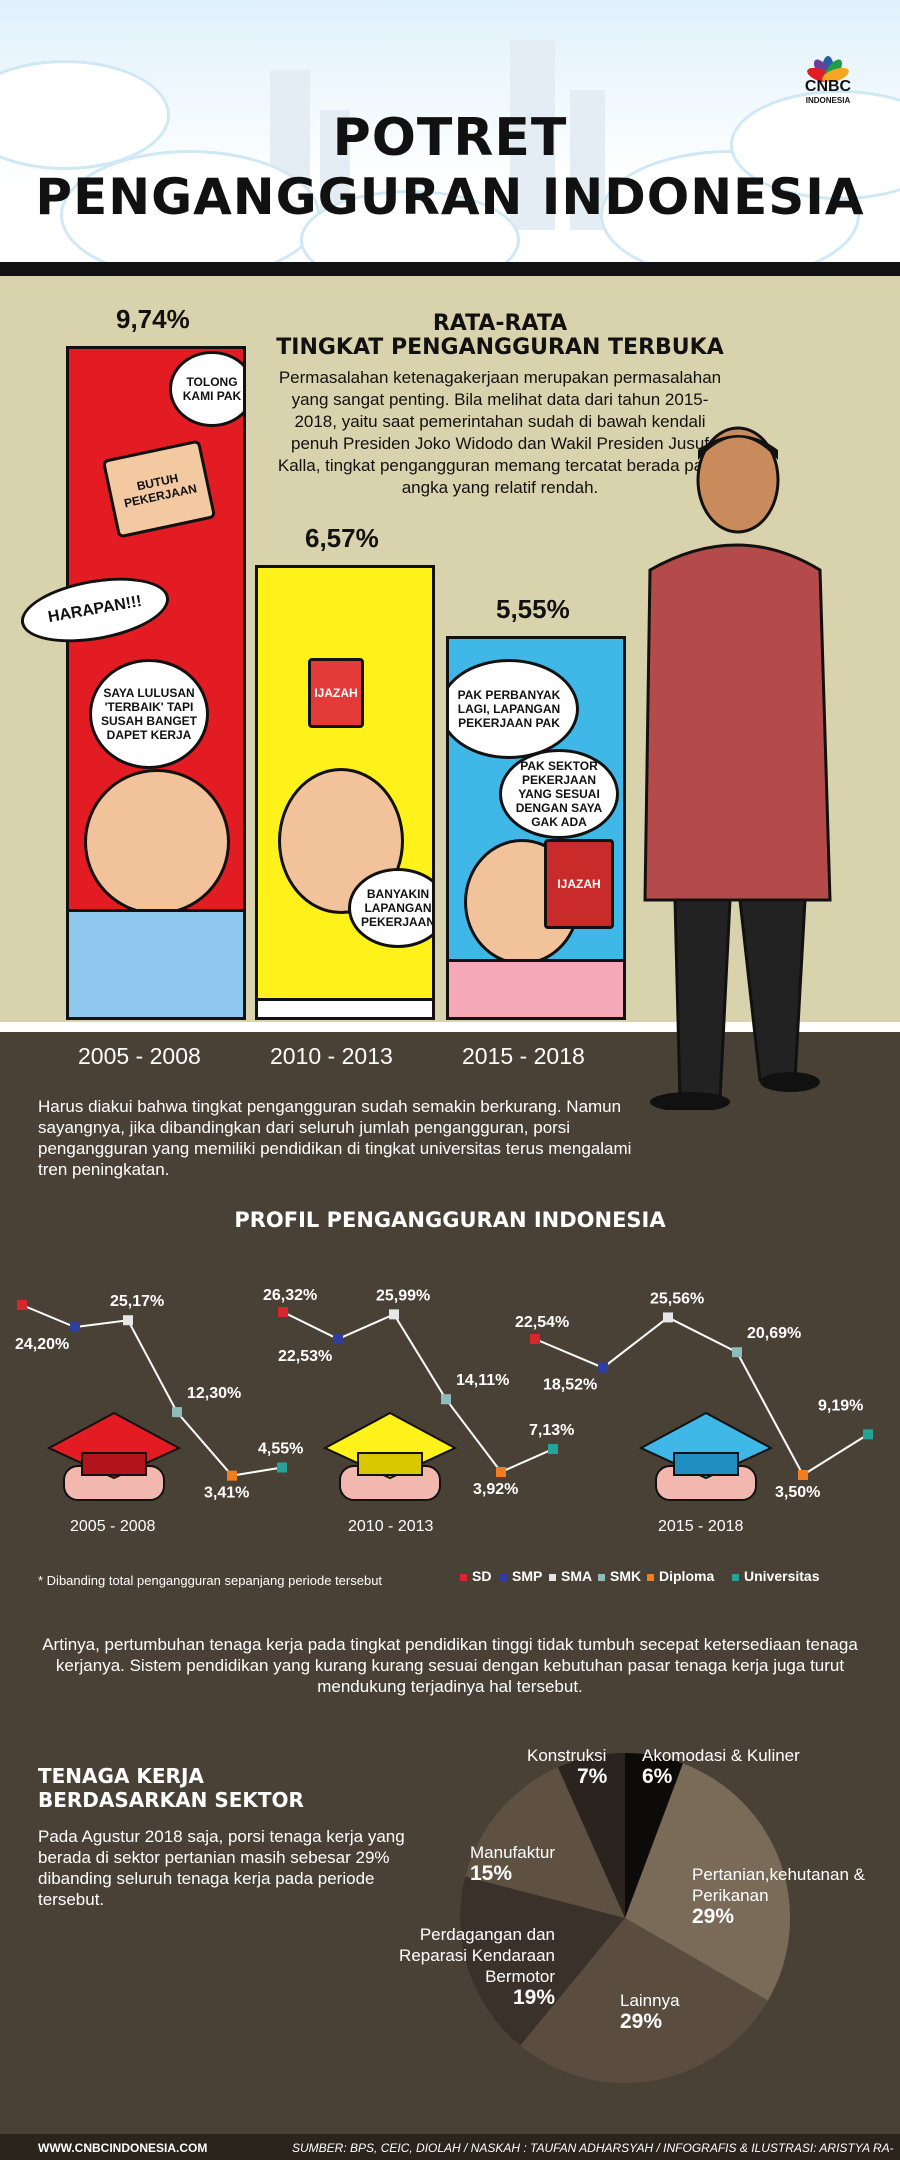  I want to click on logo-subtext: INDONESIA, so click(828, 100).